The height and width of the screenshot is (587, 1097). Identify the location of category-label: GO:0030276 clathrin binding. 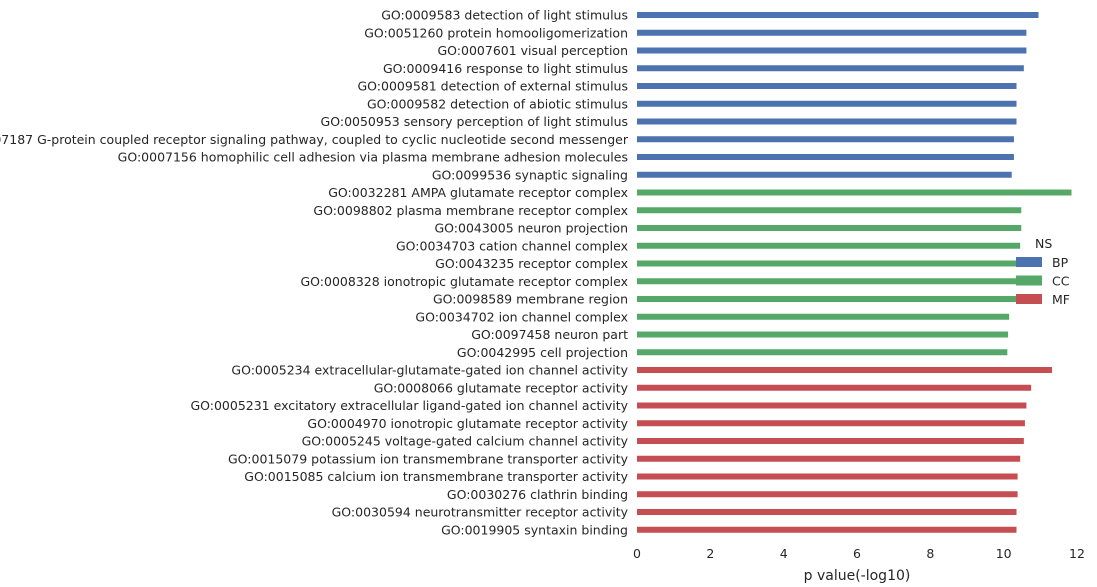
(537, 494).